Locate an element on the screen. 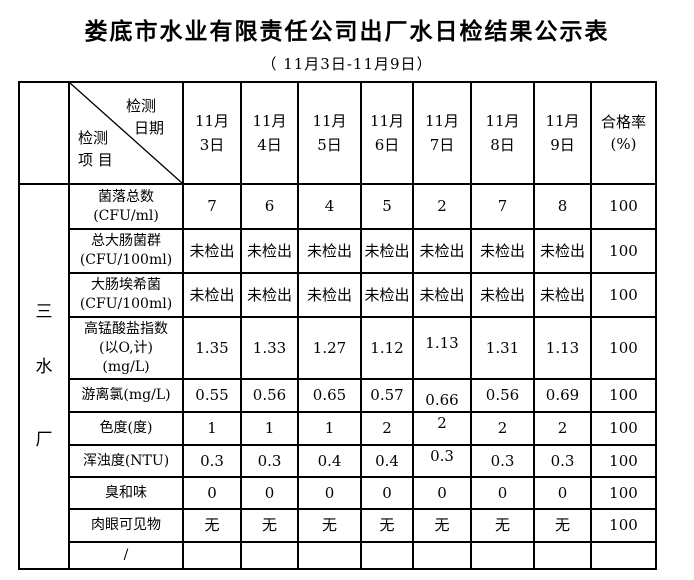 This screenshot has height=580, width=694. item-name-cell: / is located at coordinates (126, 555).